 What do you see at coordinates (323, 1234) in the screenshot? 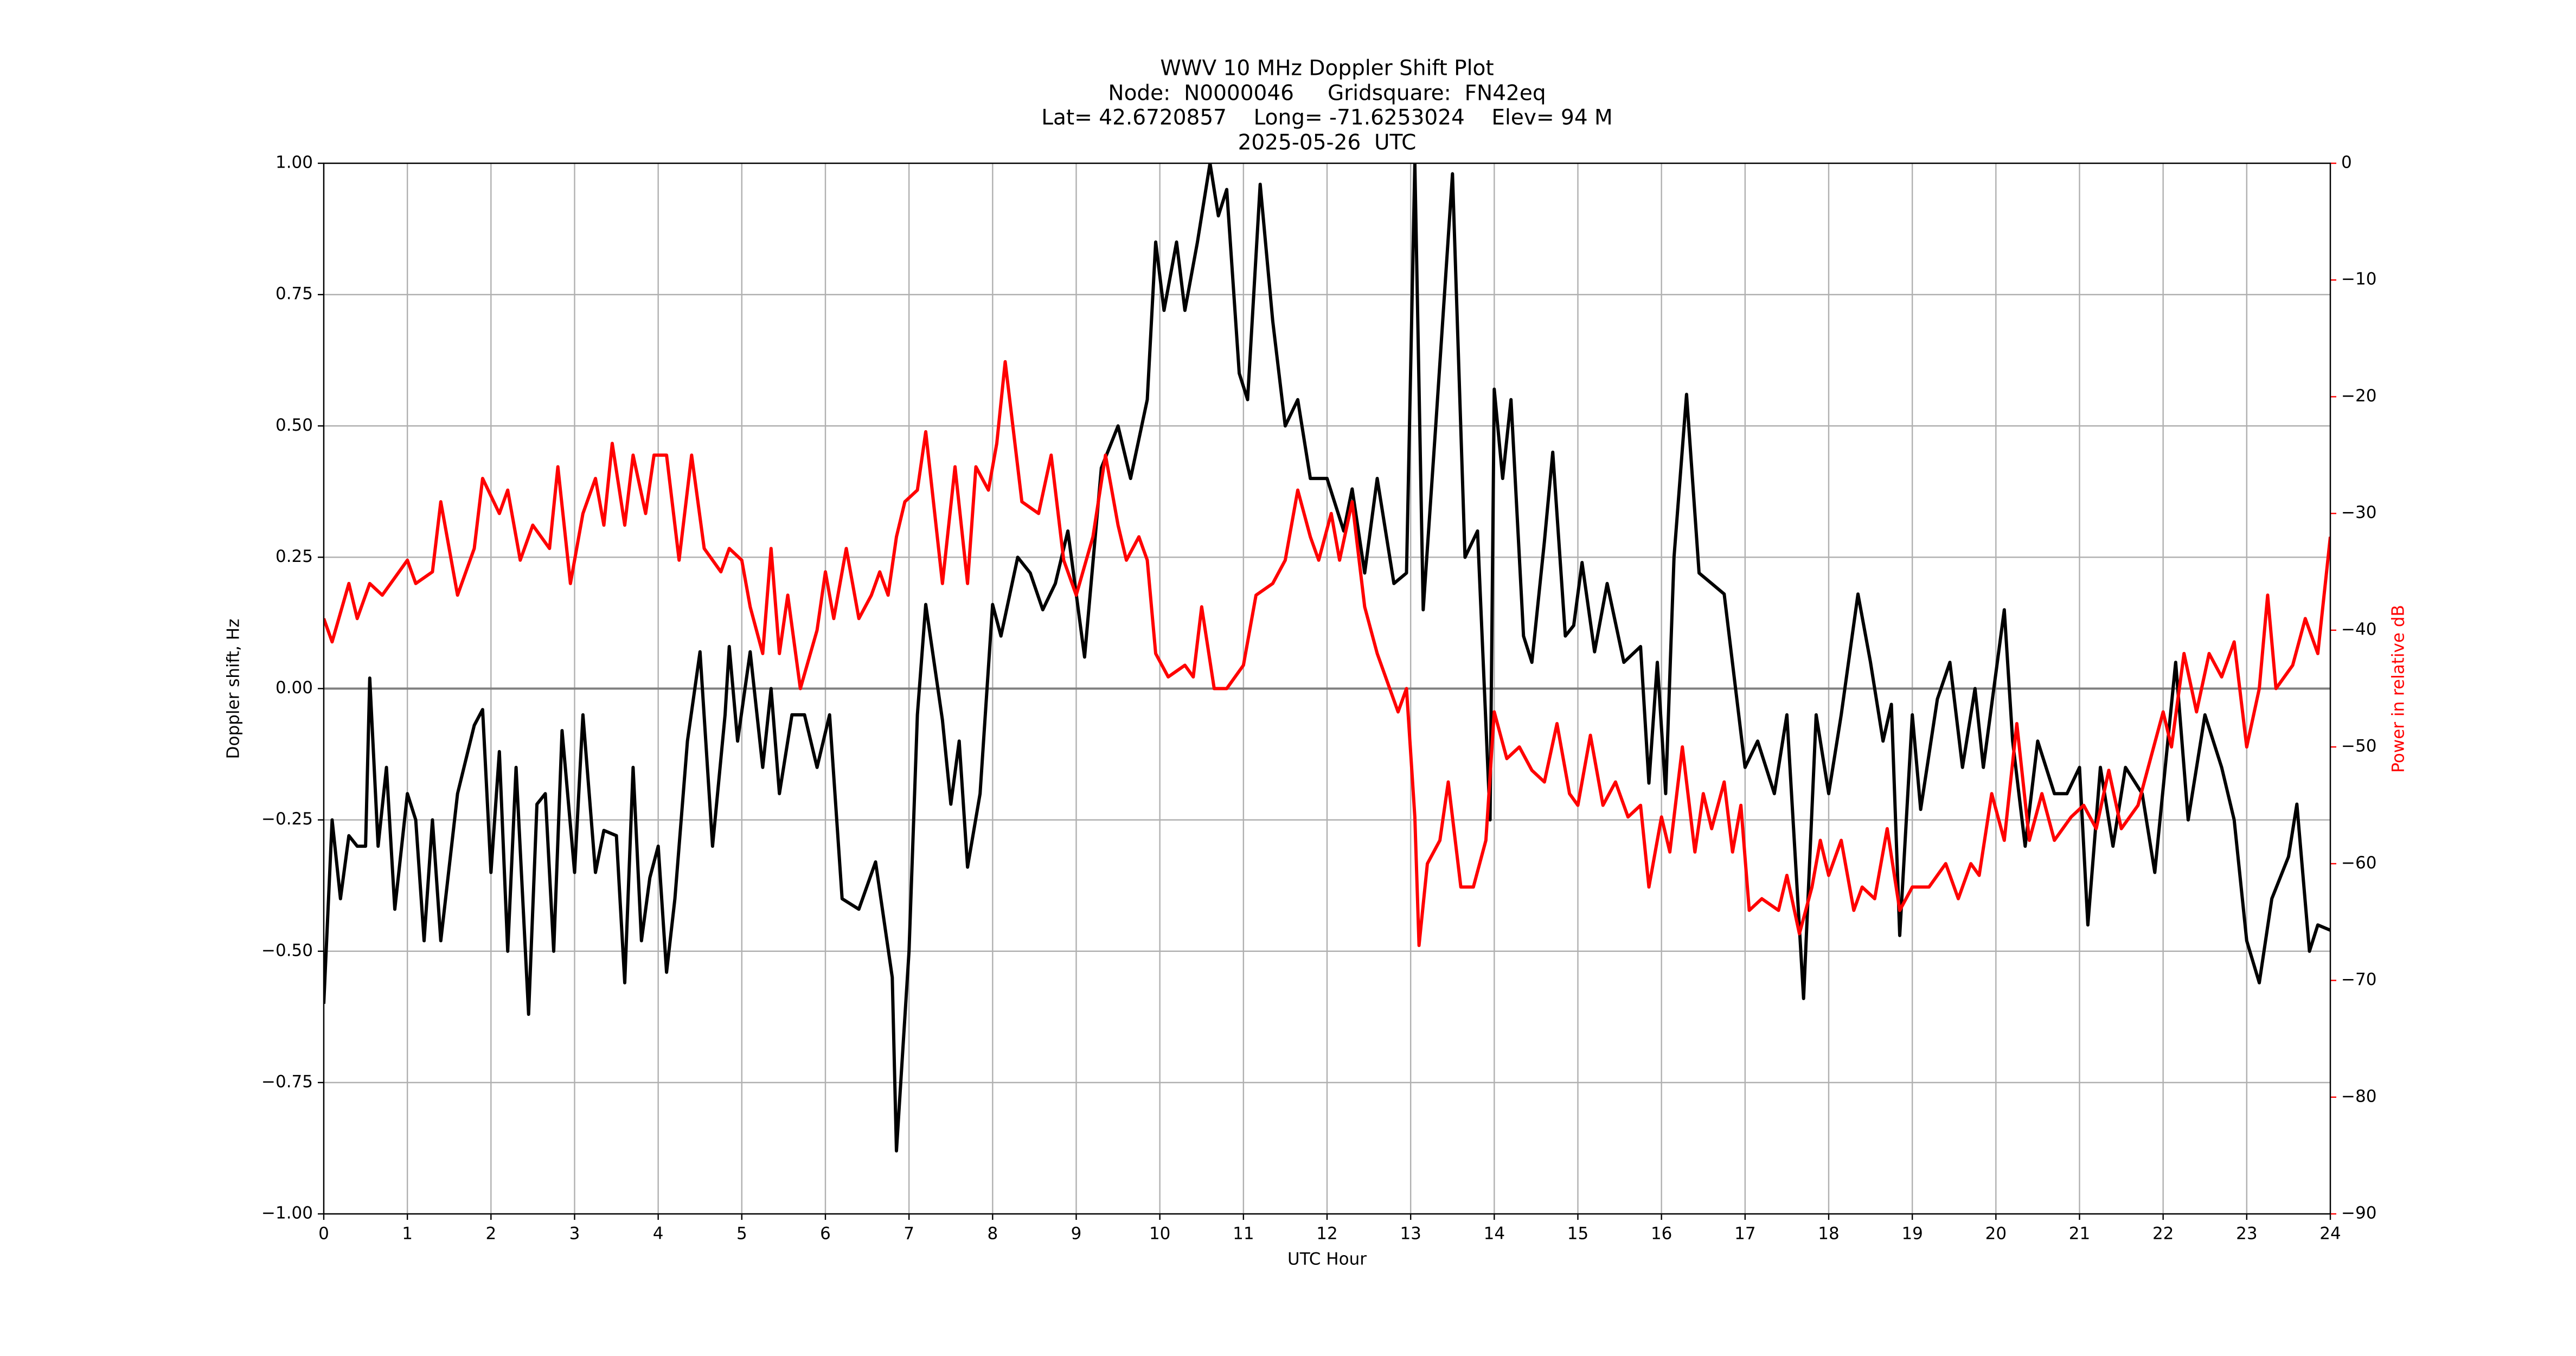
I see `x-tick-label: 0` at bounding box center [323, 1234].